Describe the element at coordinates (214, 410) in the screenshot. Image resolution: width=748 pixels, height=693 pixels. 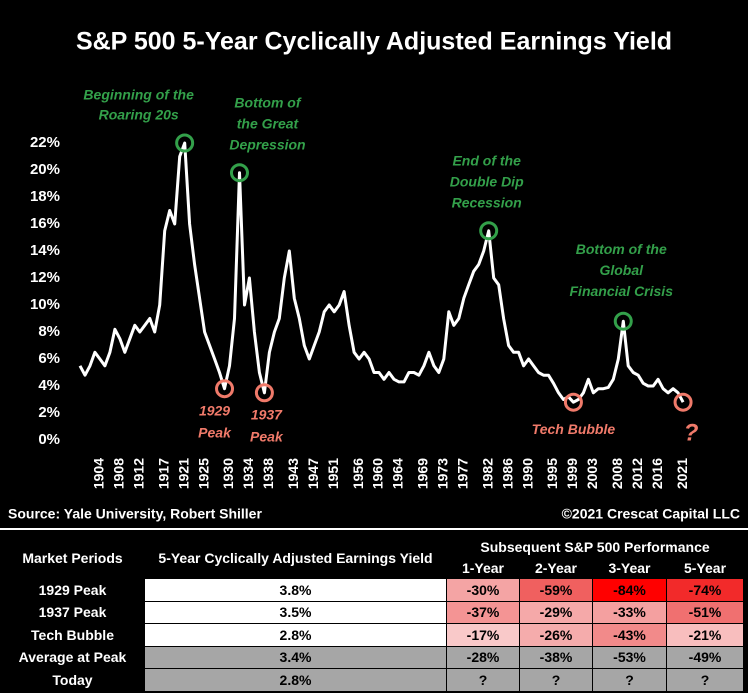
I see `annotation-text: 1929` at that location.